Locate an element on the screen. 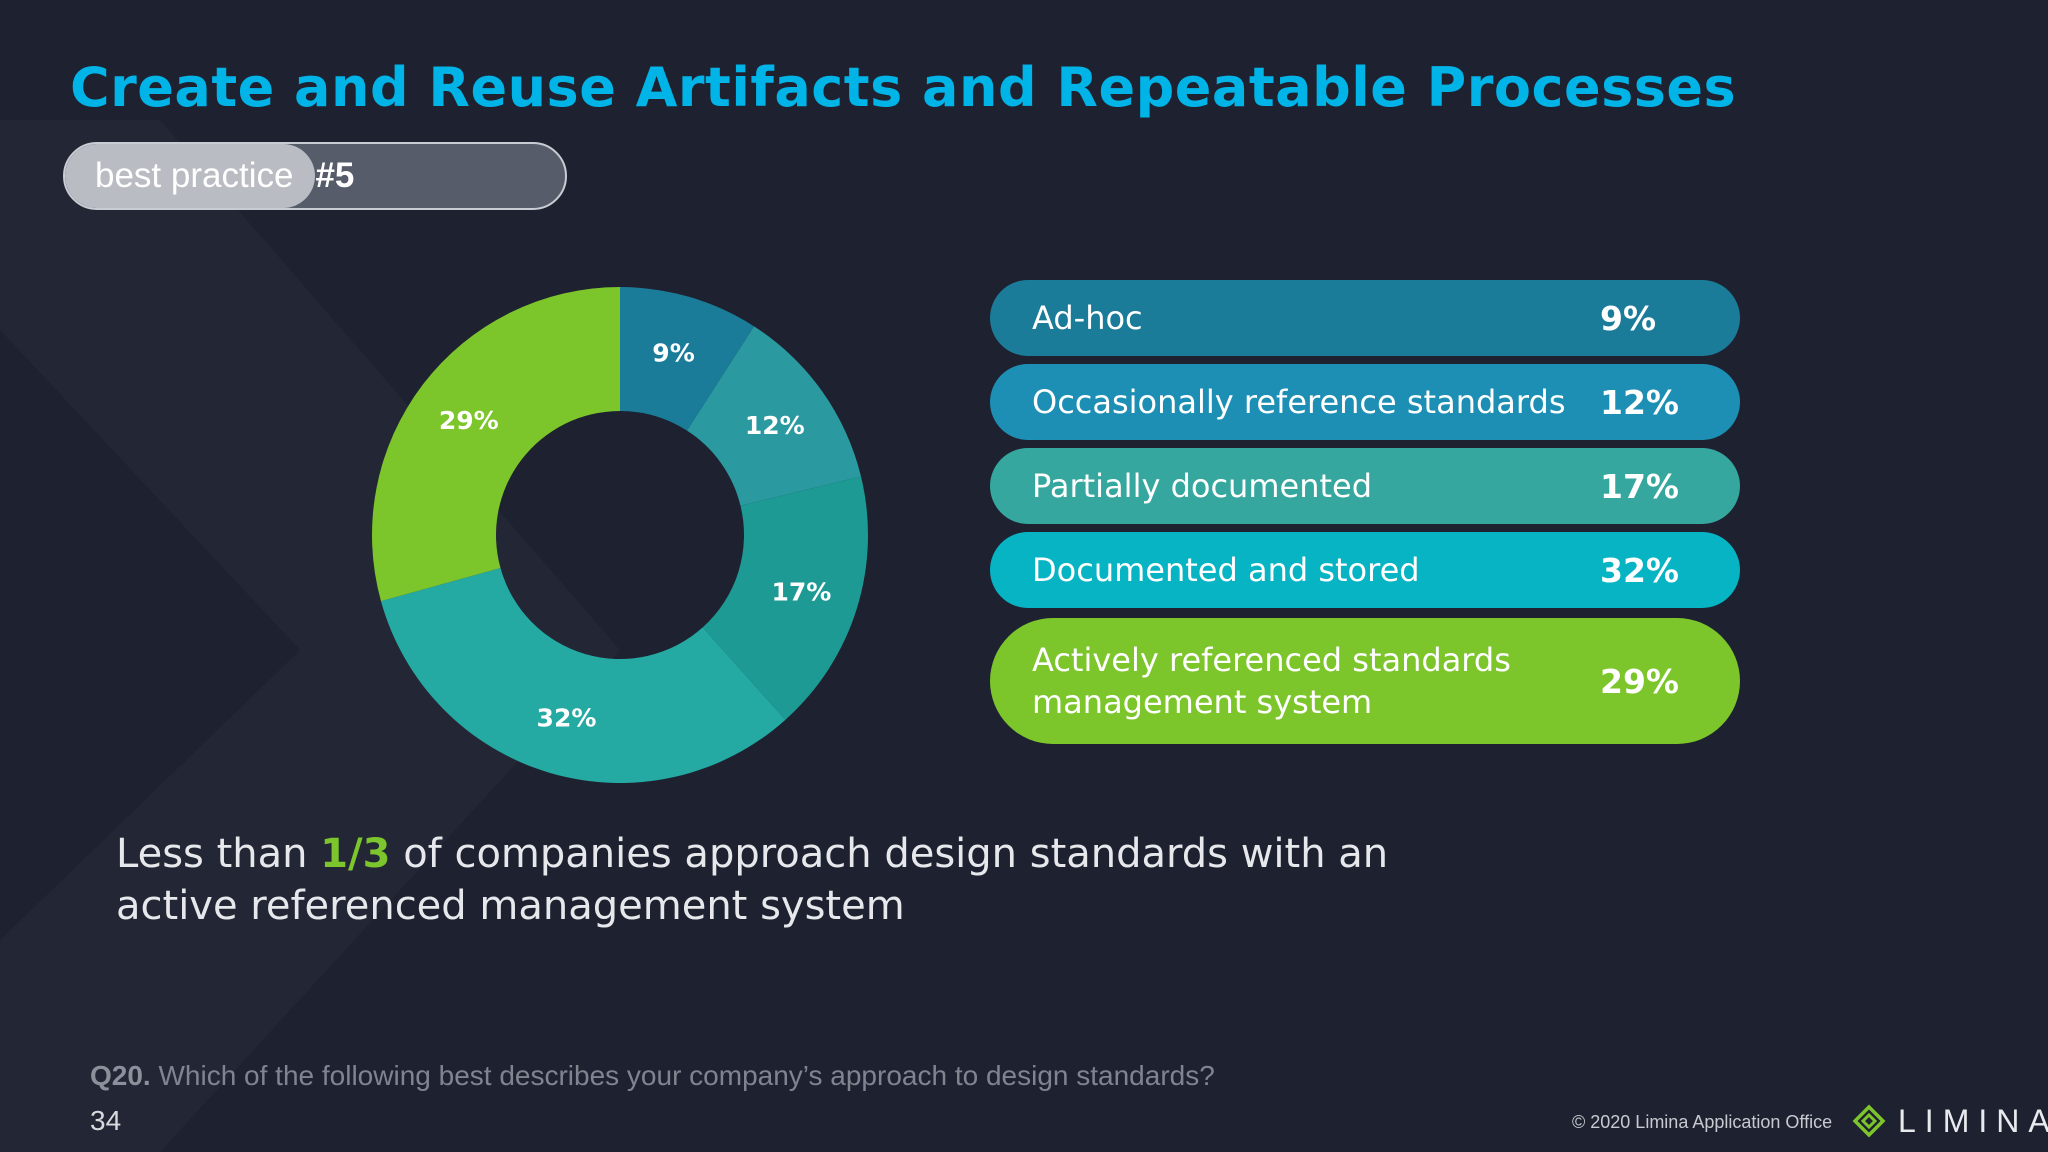 Image resolution: width=2048 pixels, height=1152 pixels. logo-text: LIMINA is located at coordinates (1973, 1121).